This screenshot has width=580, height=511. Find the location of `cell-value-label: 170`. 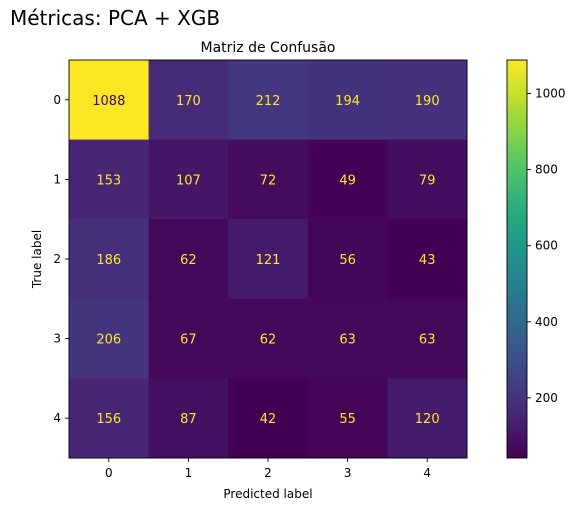

cell-value-label: 170 is located at coordinates (188, 101).